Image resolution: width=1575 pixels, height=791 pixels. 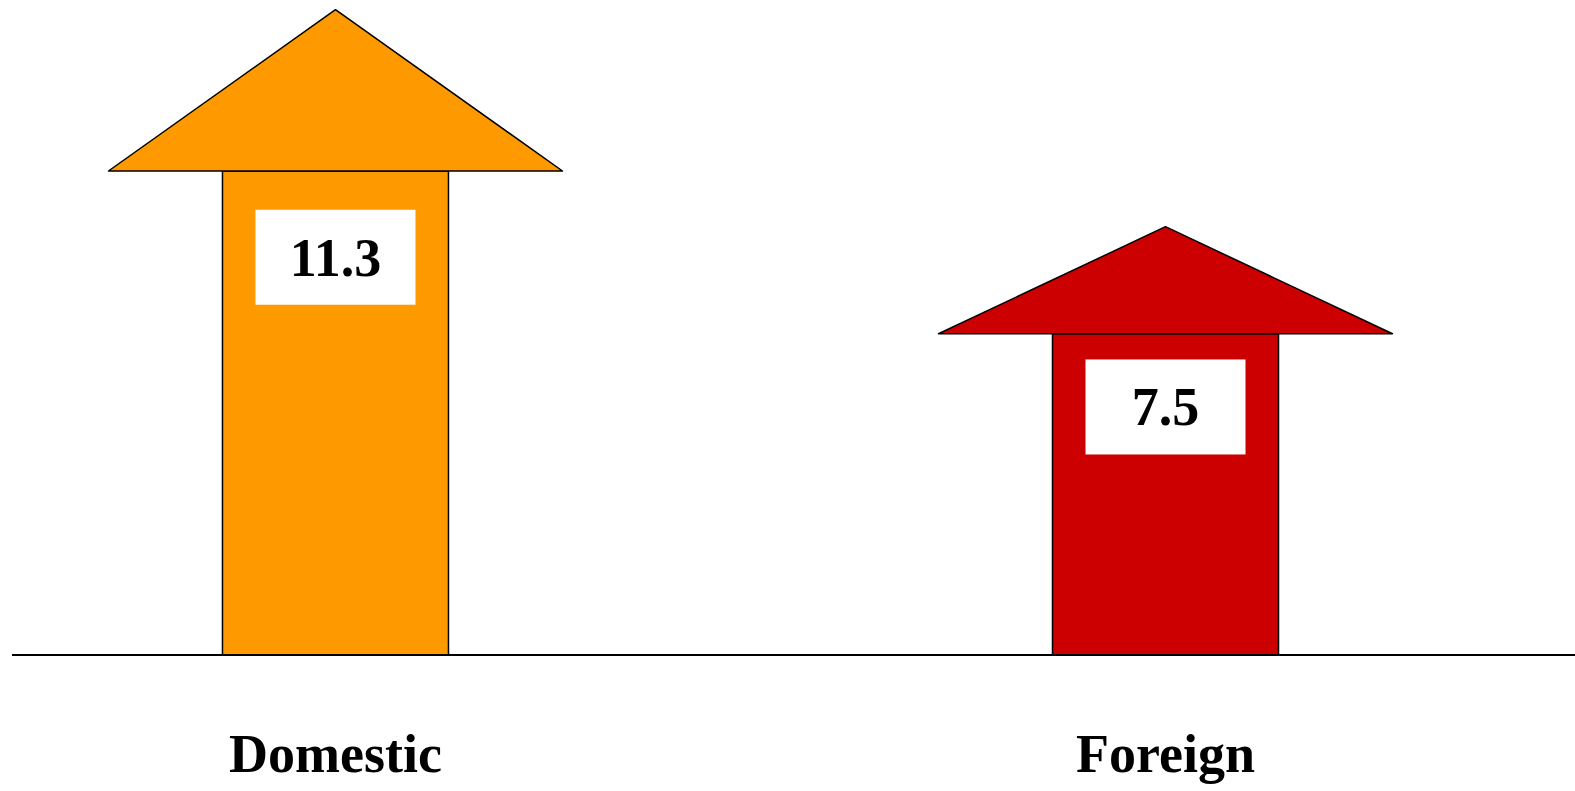 I want to click on x-tick-label: Foreign, so click(x=1165, y=754).